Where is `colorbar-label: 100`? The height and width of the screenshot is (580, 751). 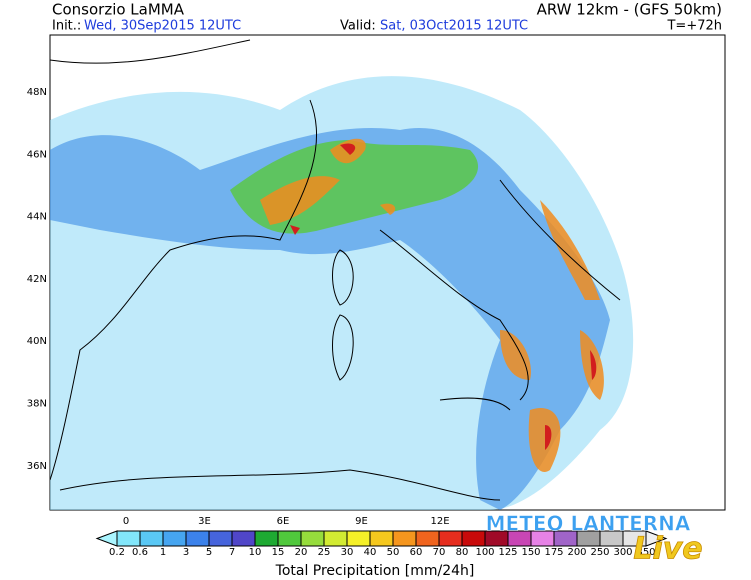 colorbar-label: 100 is located at coordinates (484, 552).